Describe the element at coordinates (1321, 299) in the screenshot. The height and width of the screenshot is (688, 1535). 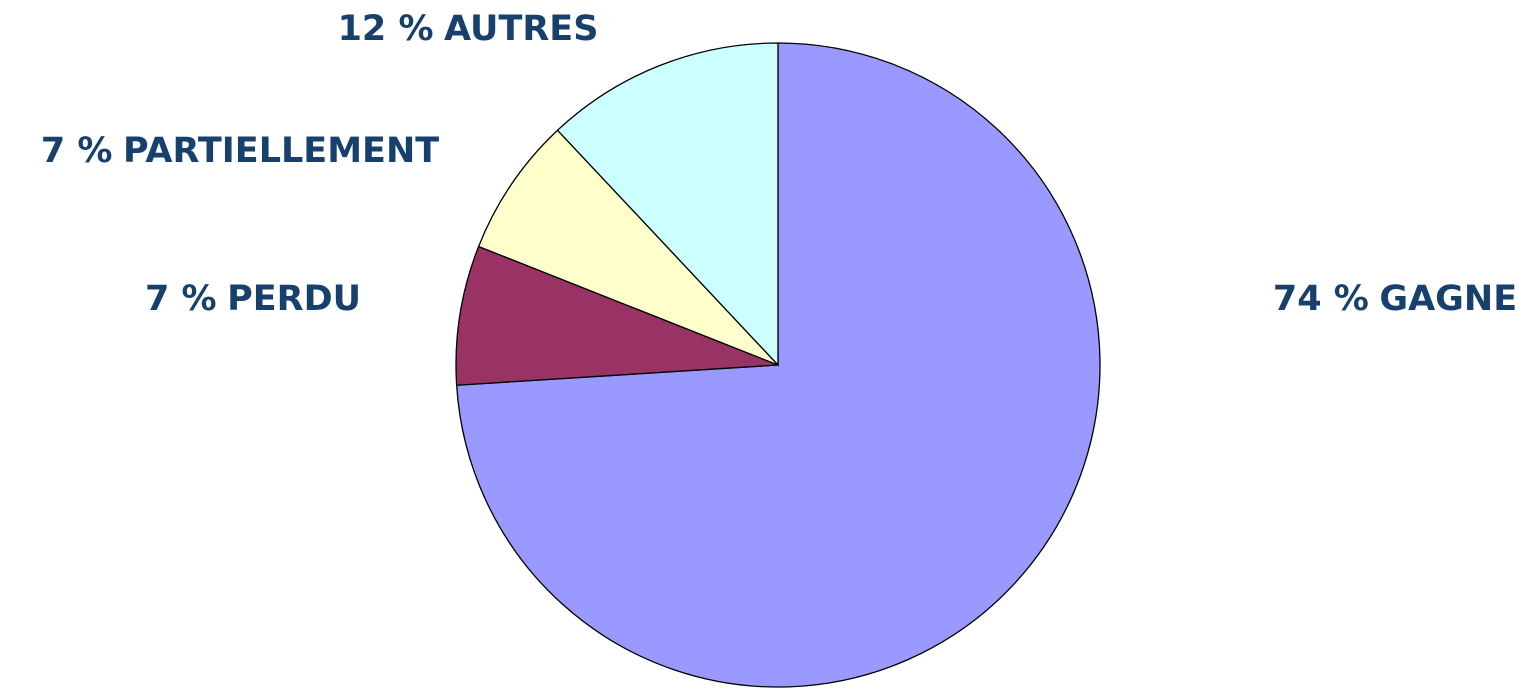
I see `value-label: 74 %` at that location.